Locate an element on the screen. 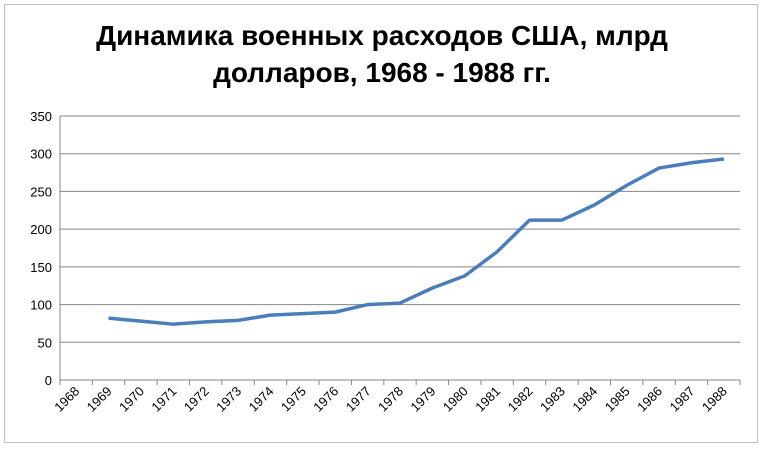 The image size is (764, 449). y-tick-label: 250 is located at coordinates (41, 191).